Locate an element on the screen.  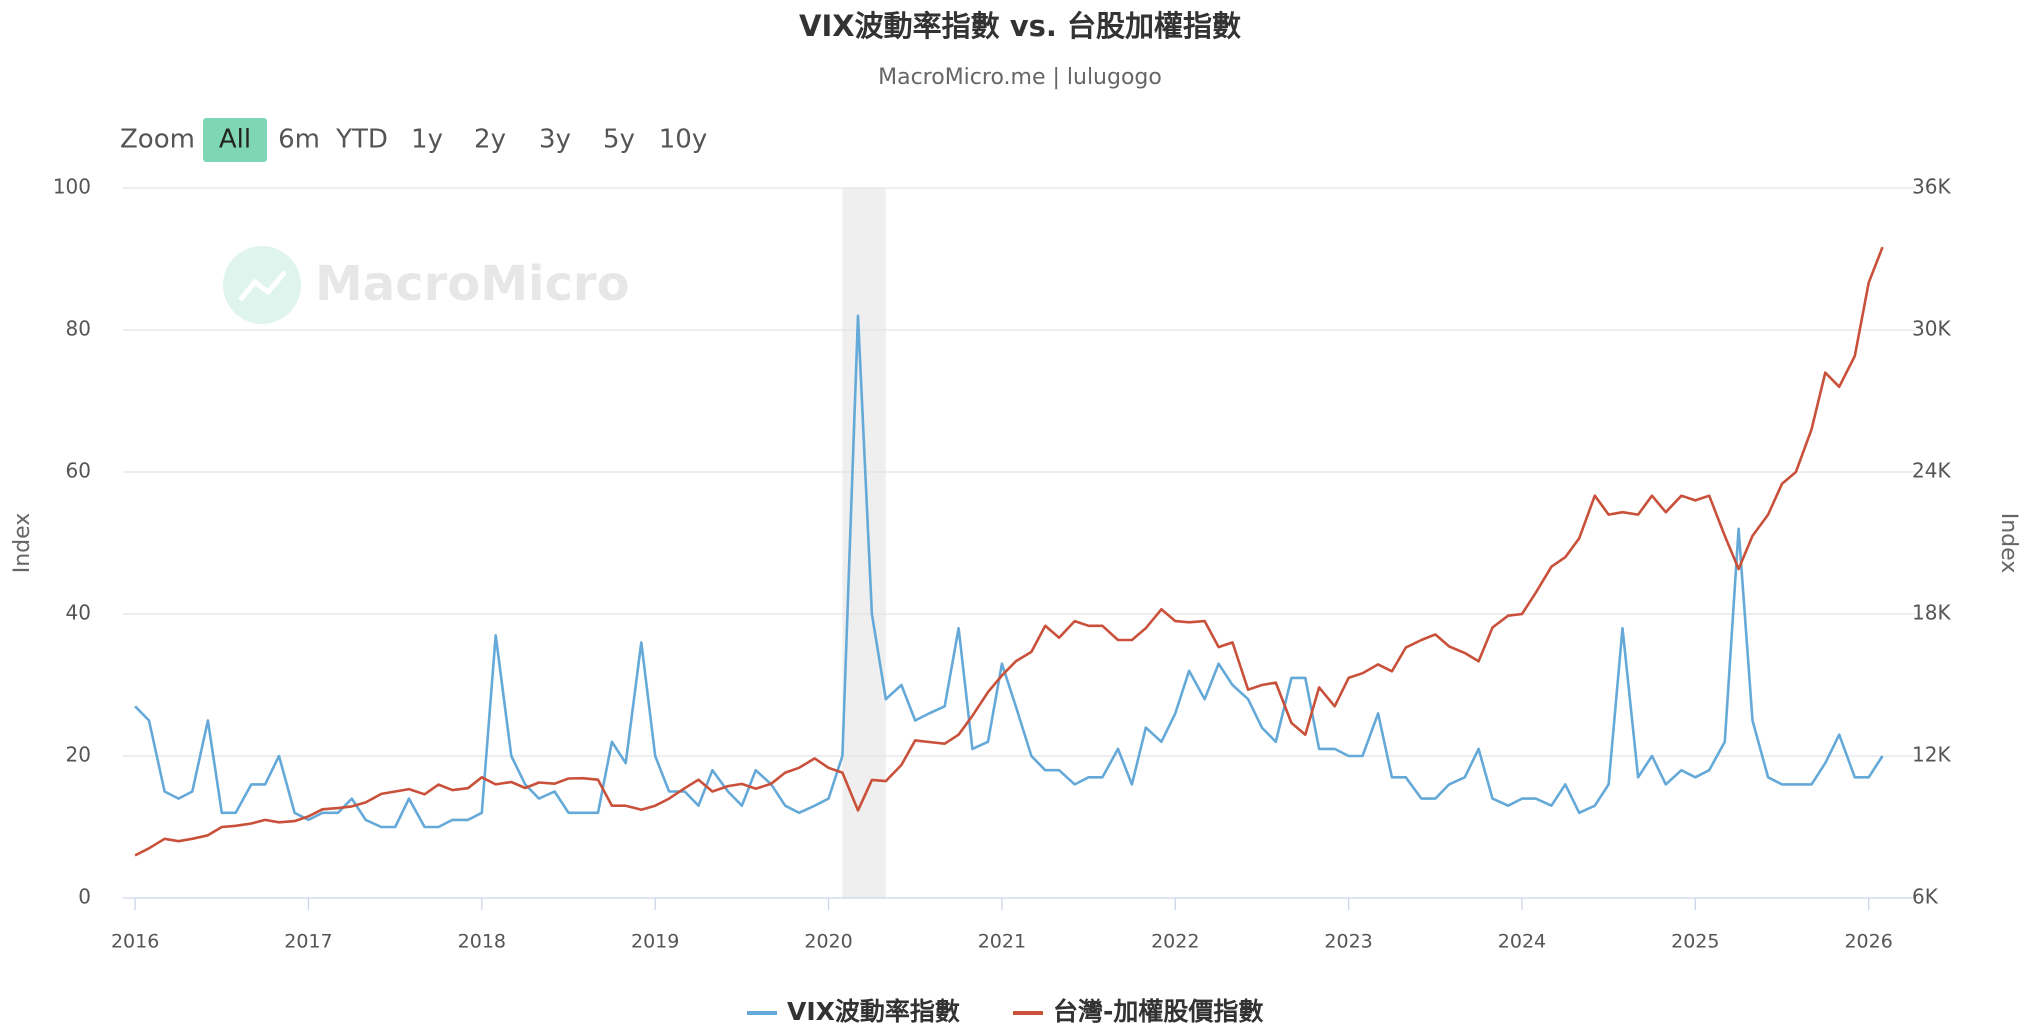
y-axis-title: Index is located at coordinates (22, 543).